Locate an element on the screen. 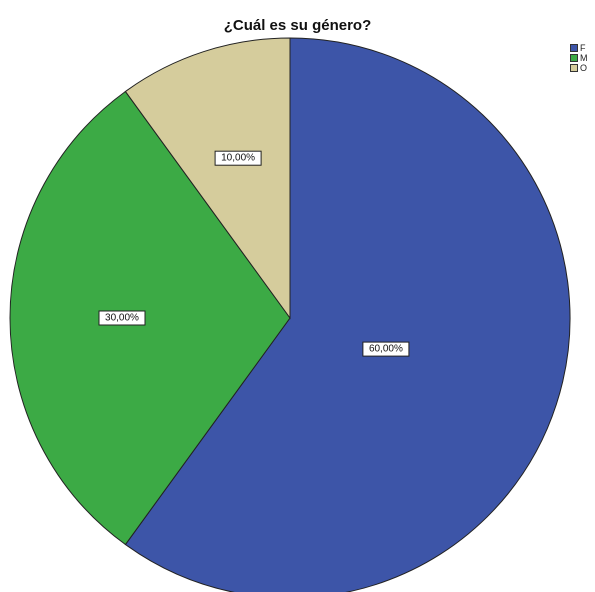 The width and height of the screenshot is (595, 592). data-label-box-f is located at coordinates (386, 349).